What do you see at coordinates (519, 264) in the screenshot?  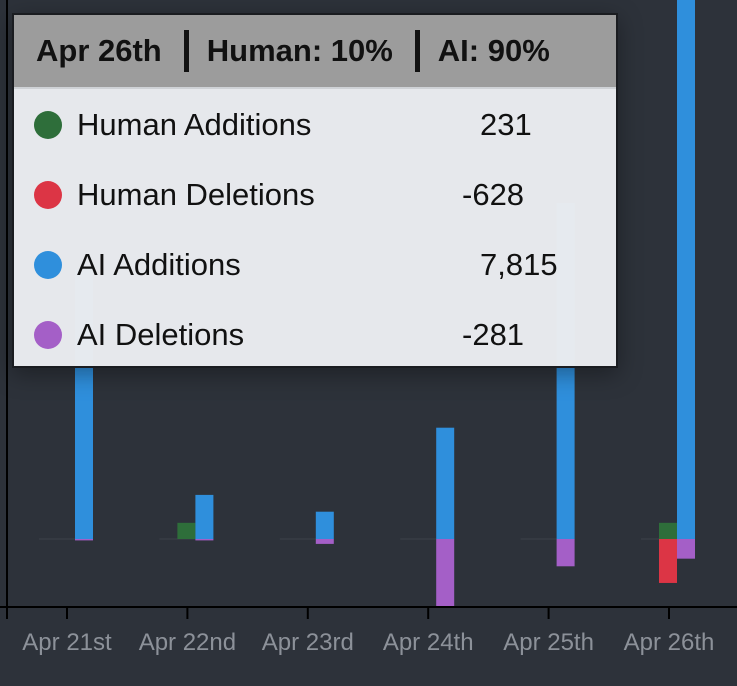 I see `row-value: 7,815` at bounding box center [519, 264].